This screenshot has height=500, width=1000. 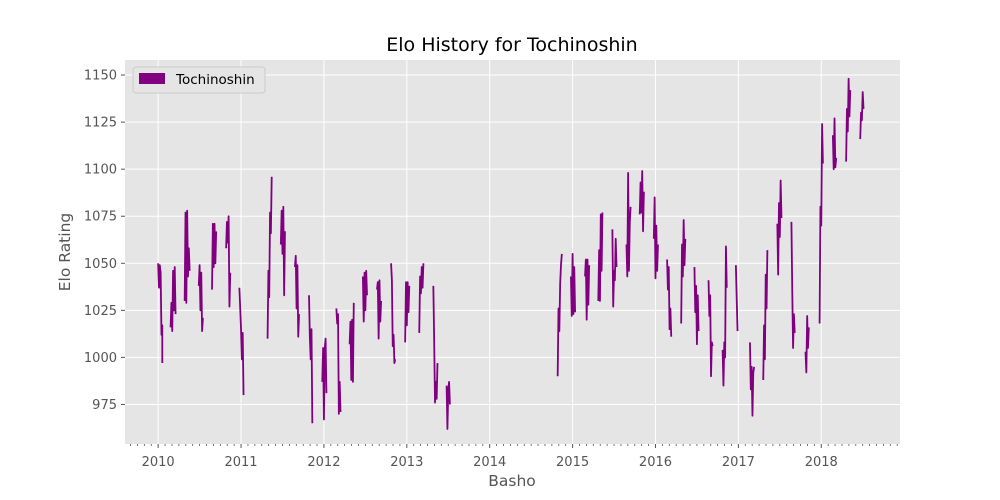 What do you see at coordinates (572, 462) in the screenshot?
I see `x-tick-label: 2015` at bounding box center [572, 462].